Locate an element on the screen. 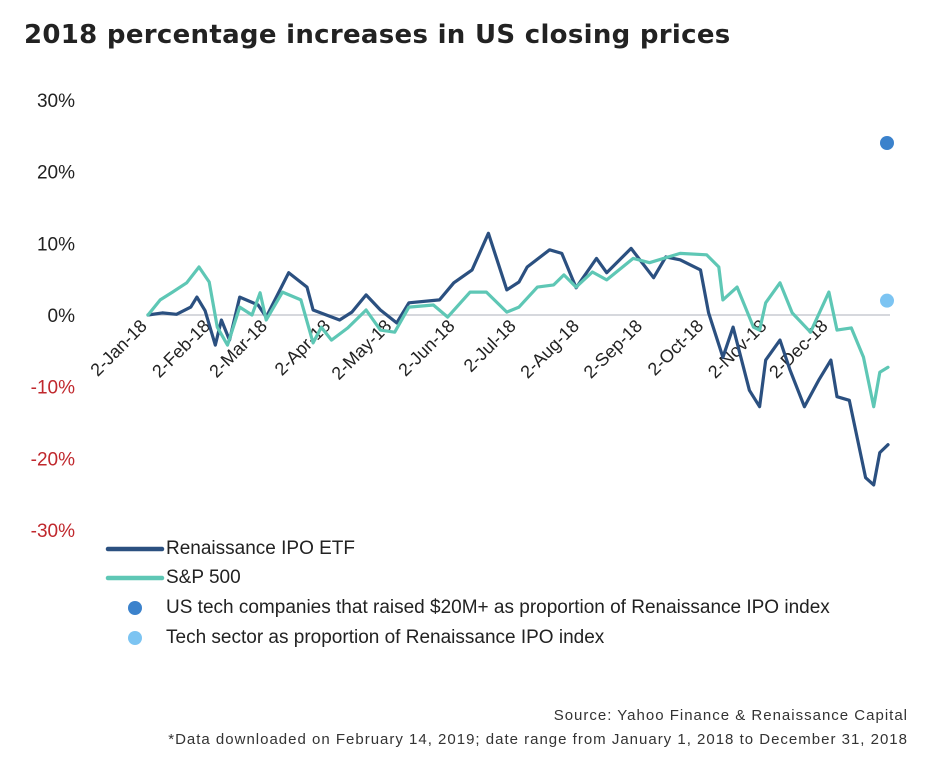 This screenshot has height=774, width=946. legend-label-renaissance-ipo-etf: Renaissance IPO ETF is located at coordinates (261, 548).